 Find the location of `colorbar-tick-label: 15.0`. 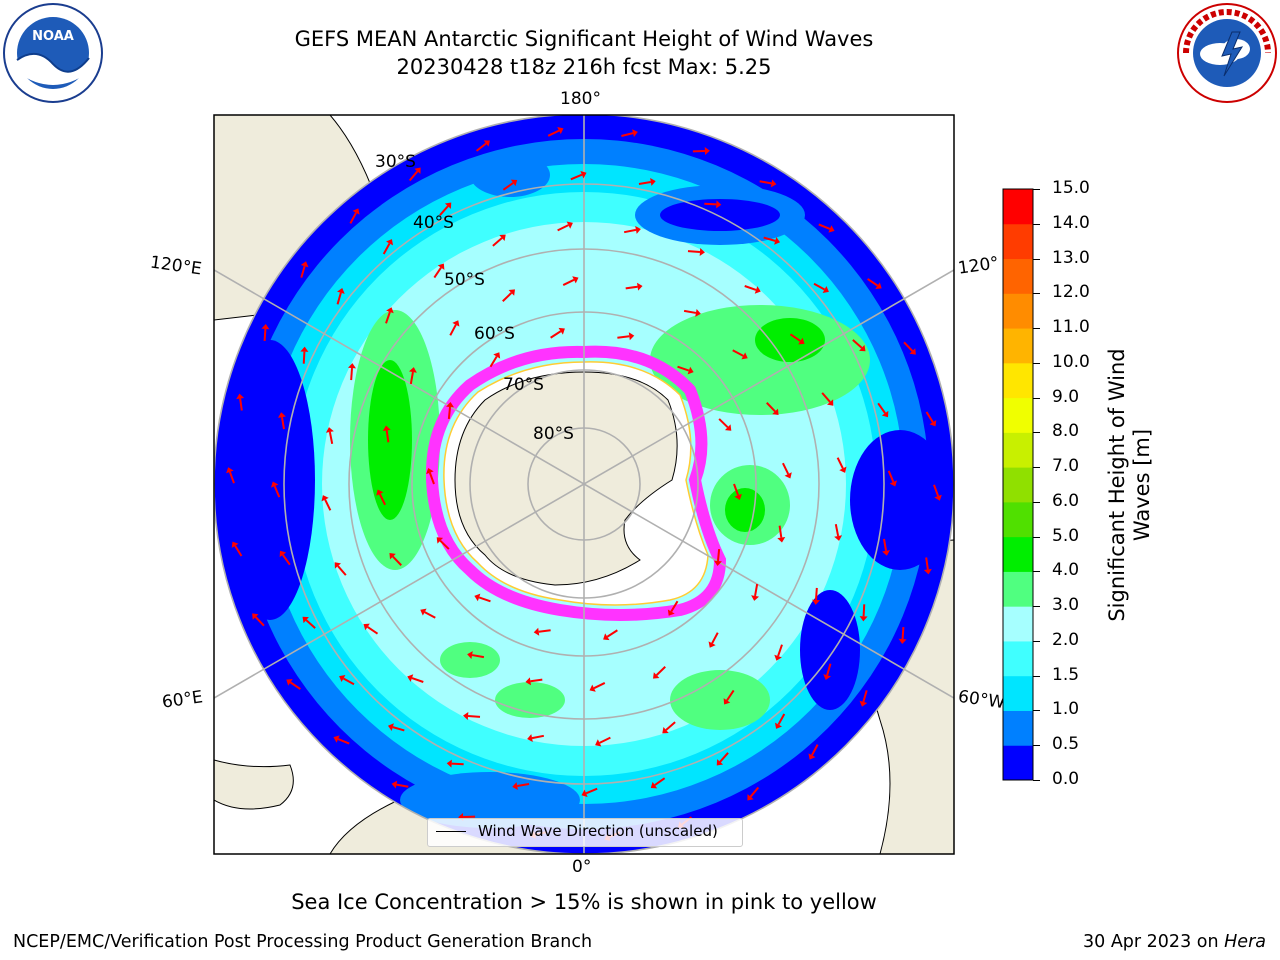

colorbar-tick-label: 15.0 is located at coordinates (1071, 188).